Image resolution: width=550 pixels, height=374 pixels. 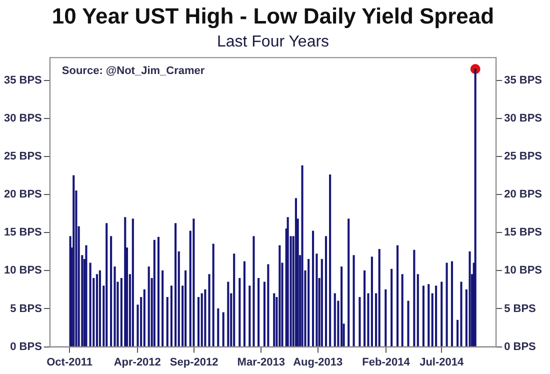 What do you see at coordinates (23, 118) in the screenshot?
I see `y-tick-label: 30 BPS` at bounding box center [23, 118].